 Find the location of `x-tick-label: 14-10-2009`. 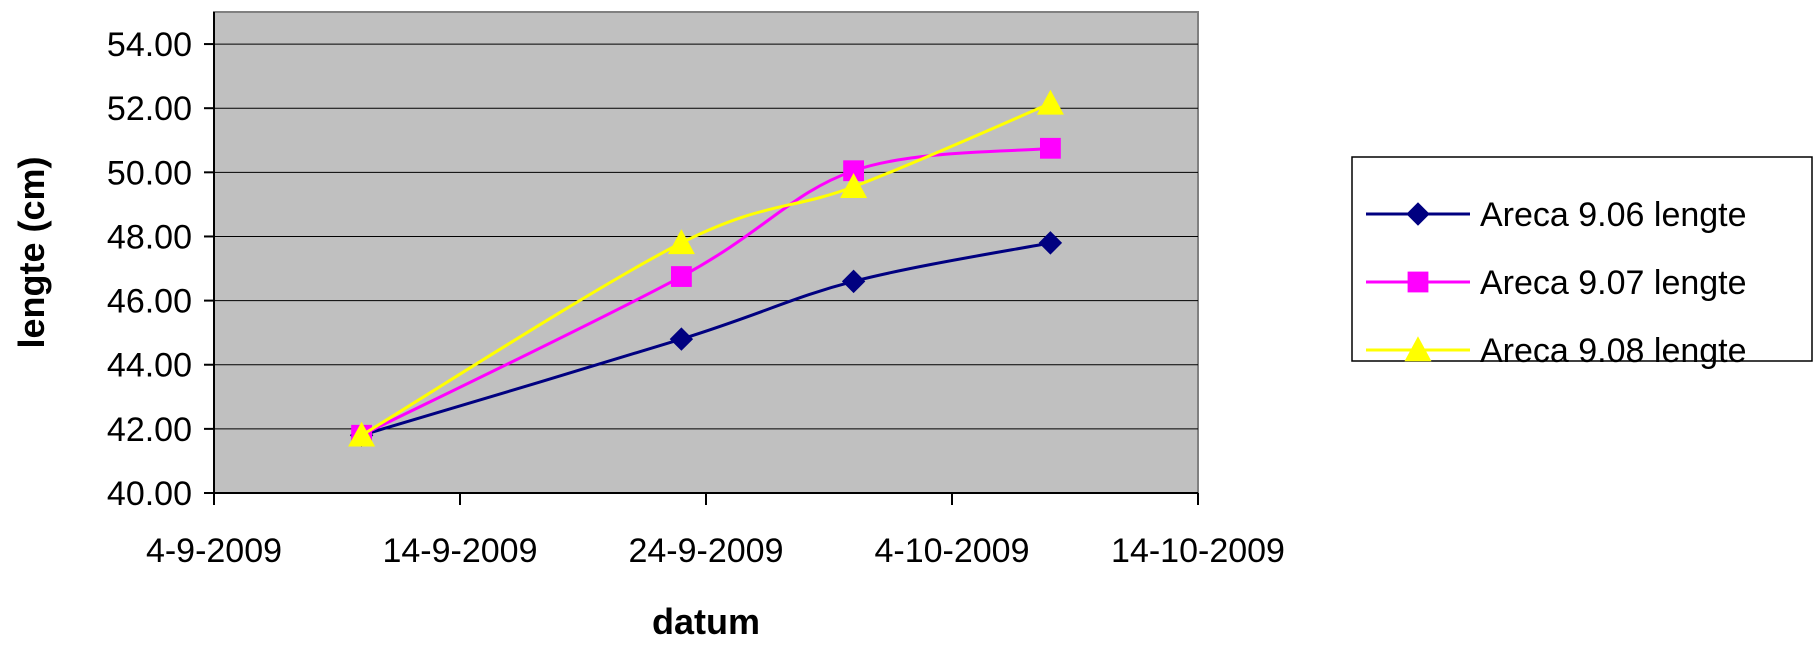

x-tick-label: 14-10-2009 is located at coordinates (1198, 551).